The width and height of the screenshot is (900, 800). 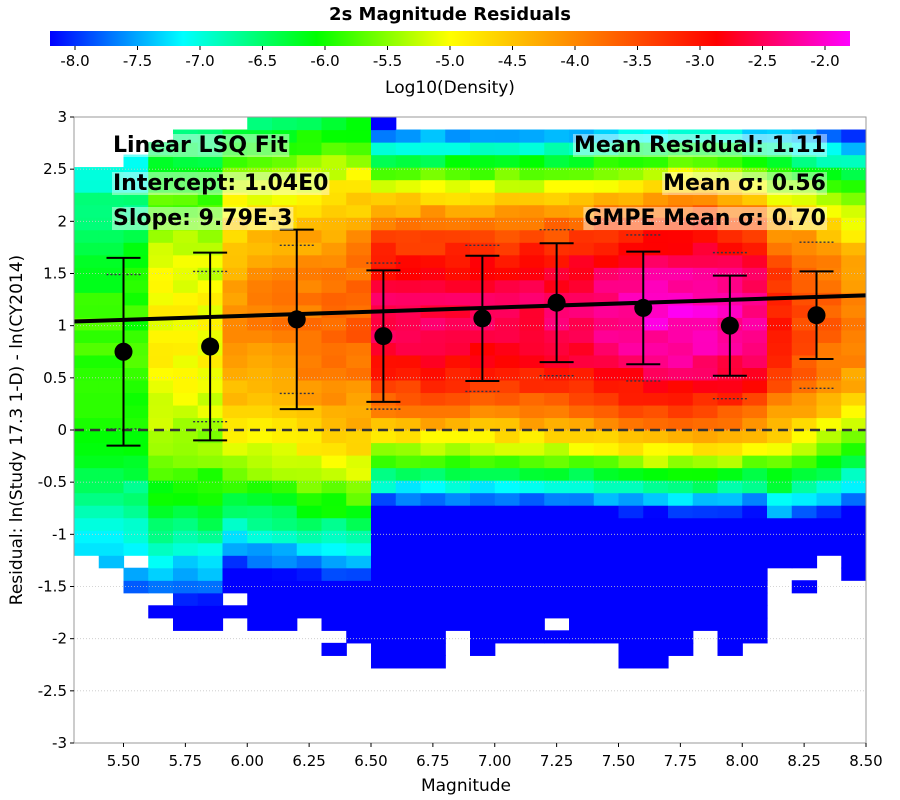 What do you see at coordinates (556, 302) in the screenshot?
I see `mean-point` at bounding box center [556, 302].